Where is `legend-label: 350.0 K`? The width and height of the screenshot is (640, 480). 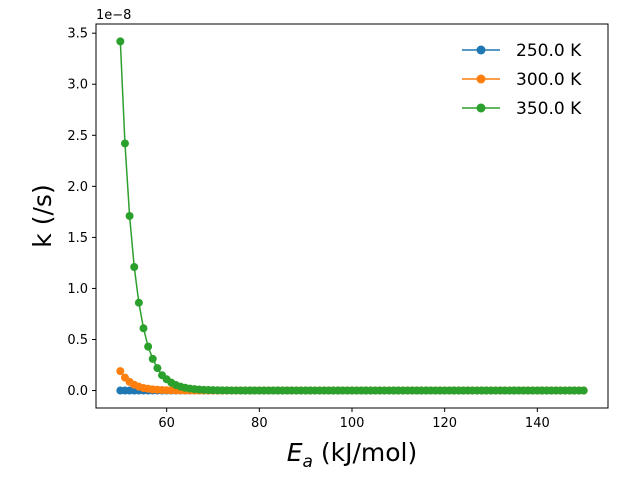
legend-label: 350.0 K is located at coordinates (549, 109).